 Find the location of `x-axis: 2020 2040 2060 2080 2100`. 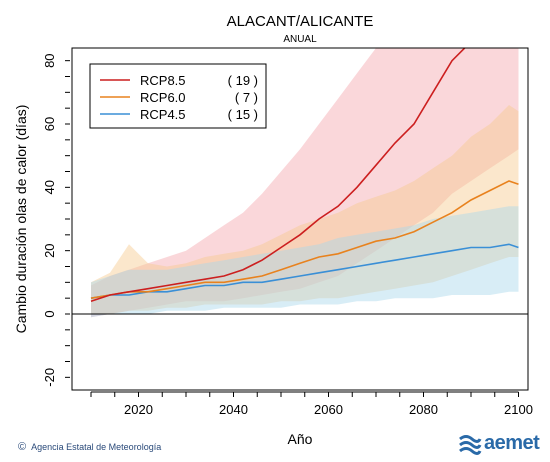

x-axis: 2020 2040 2060 2080 2100 is located at coordinates (311, 404).